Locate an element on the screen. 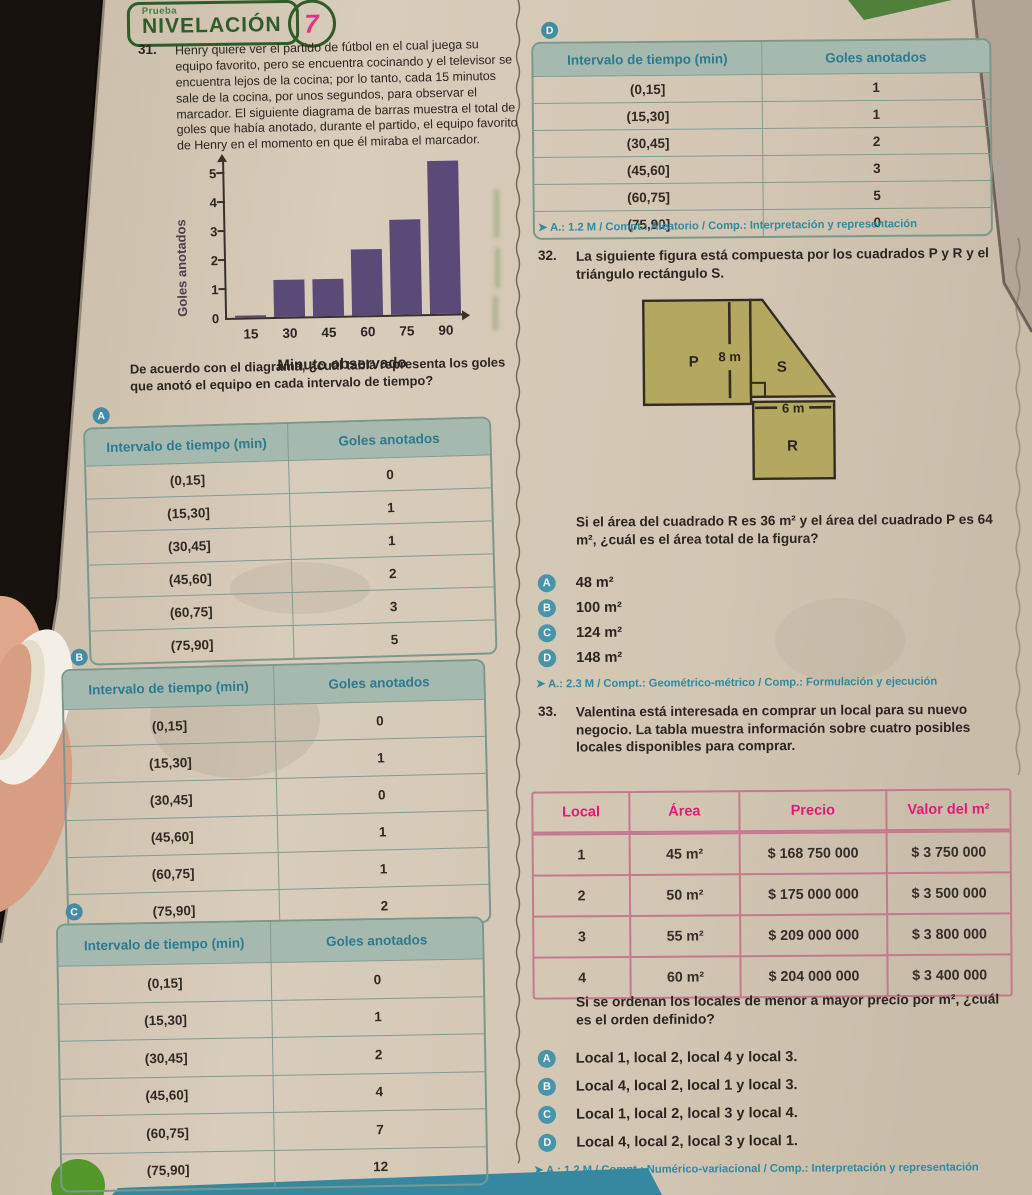 This screenshot has height=1195, width=1032. y-tick-label: 5 is located at coordinates (212, 174).